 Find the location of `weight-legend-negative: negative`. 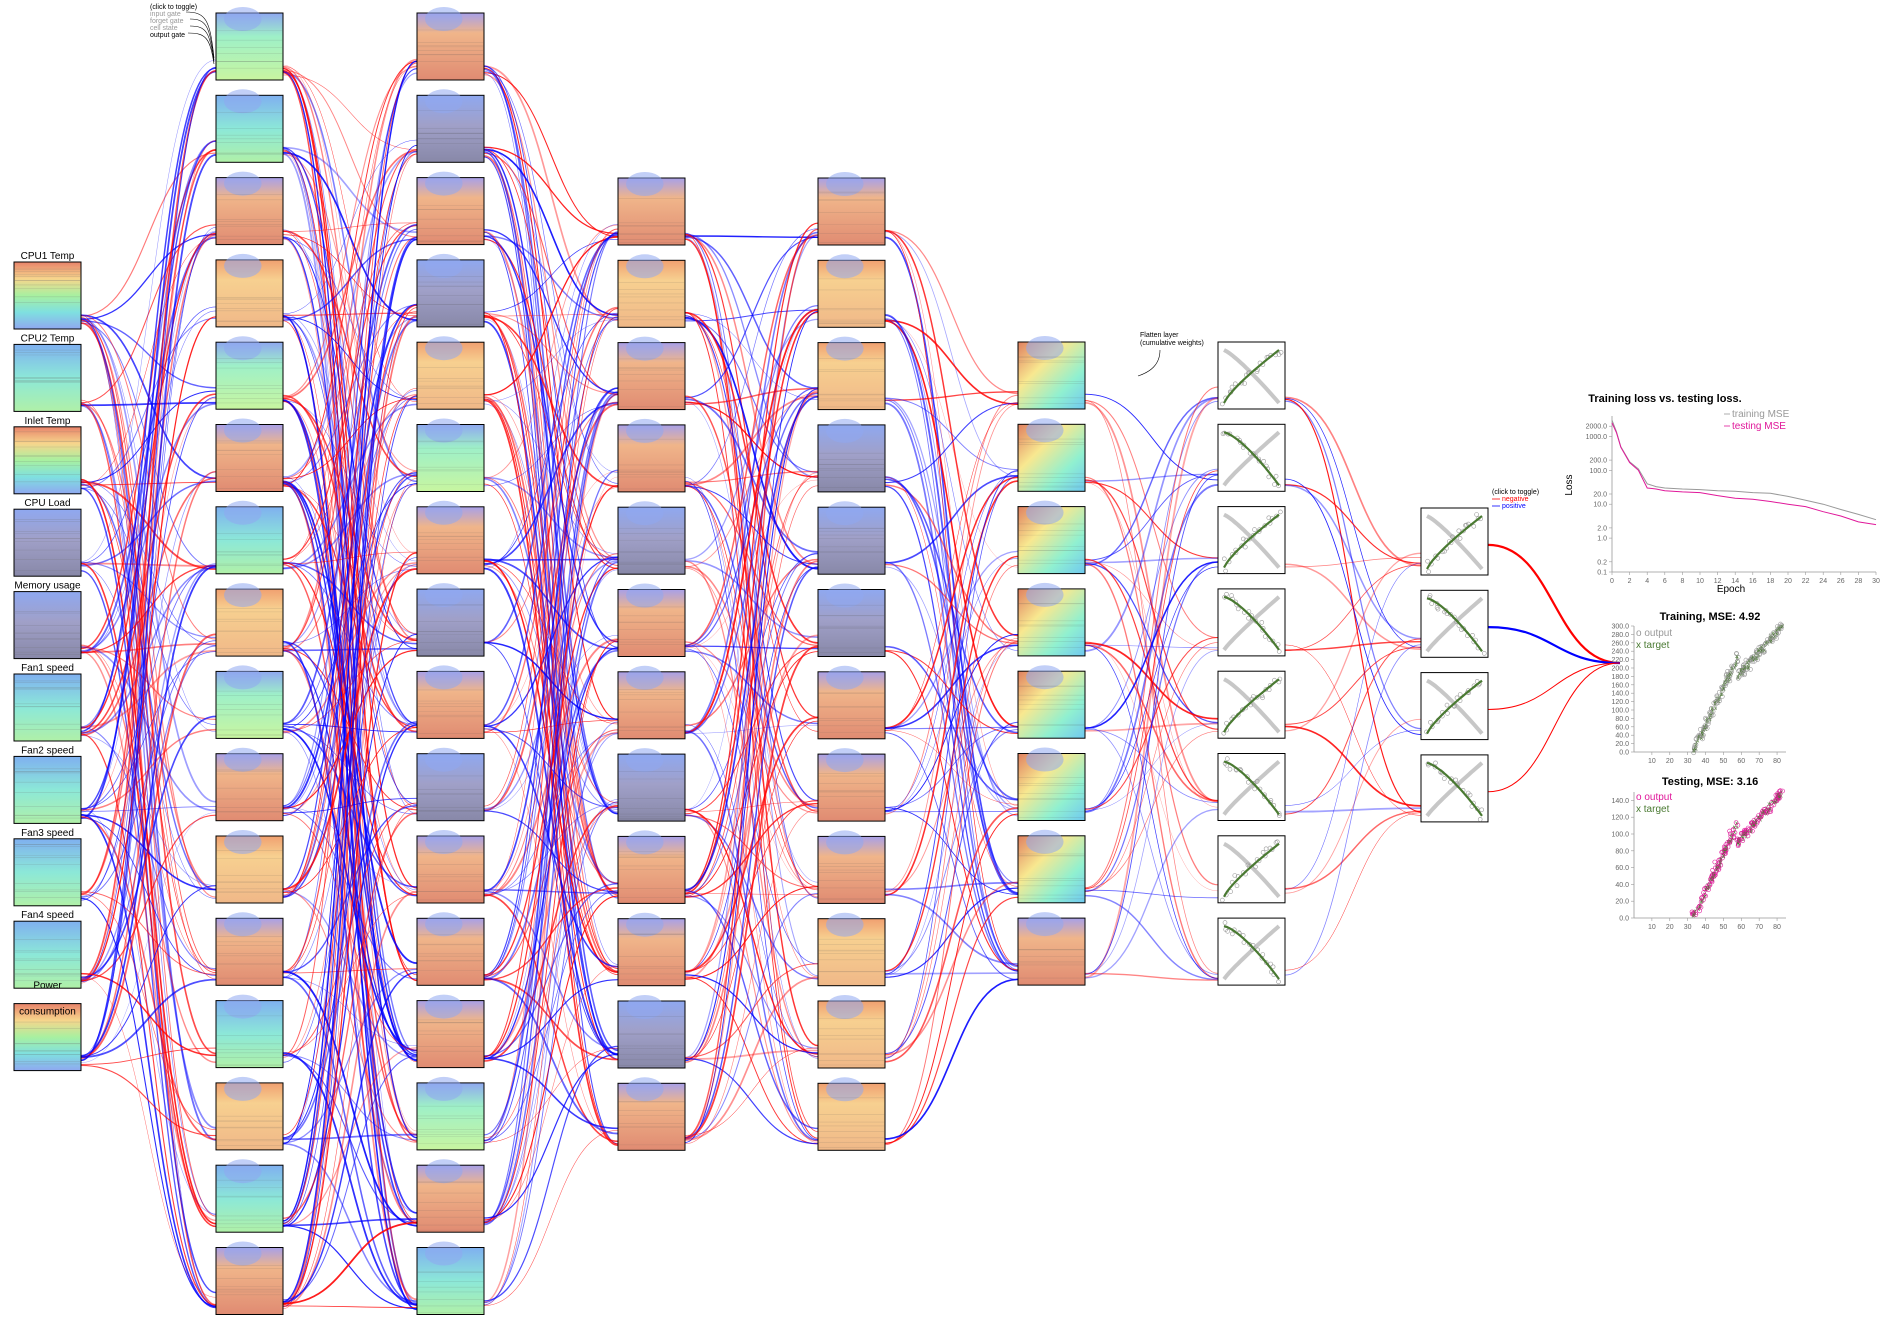

weight-legend-negative: negative is located at coordinates (1515, 499).